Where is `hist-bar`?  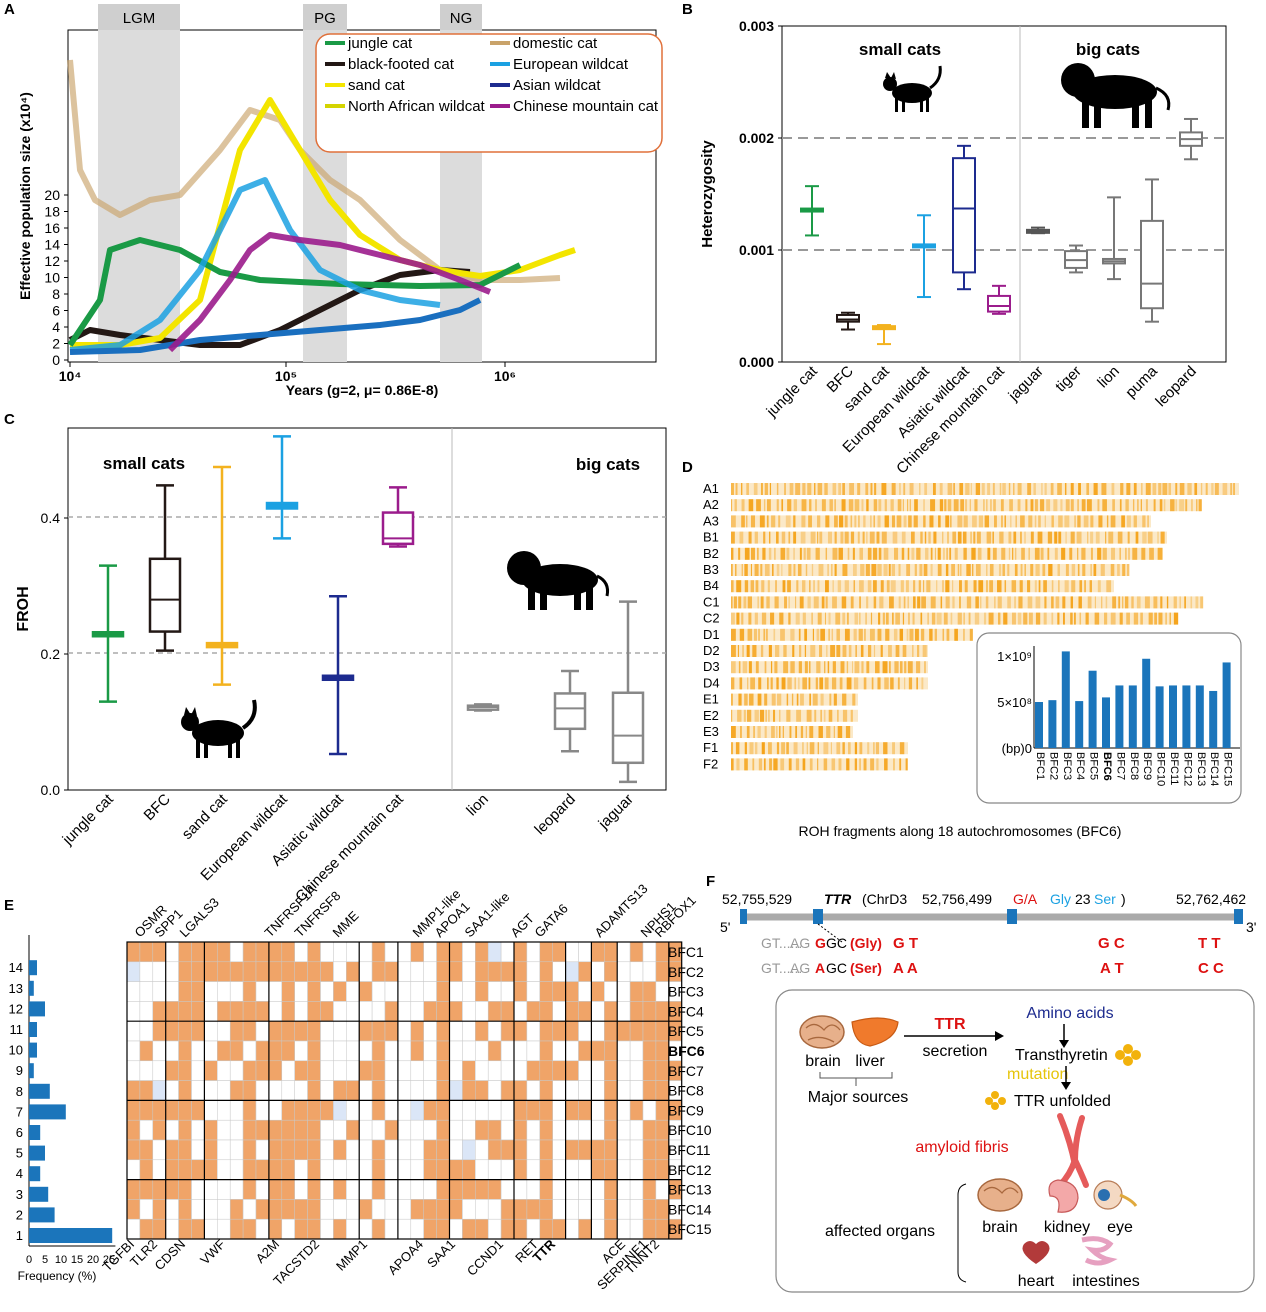
hist-bar is located at coordinates (35, 1174).